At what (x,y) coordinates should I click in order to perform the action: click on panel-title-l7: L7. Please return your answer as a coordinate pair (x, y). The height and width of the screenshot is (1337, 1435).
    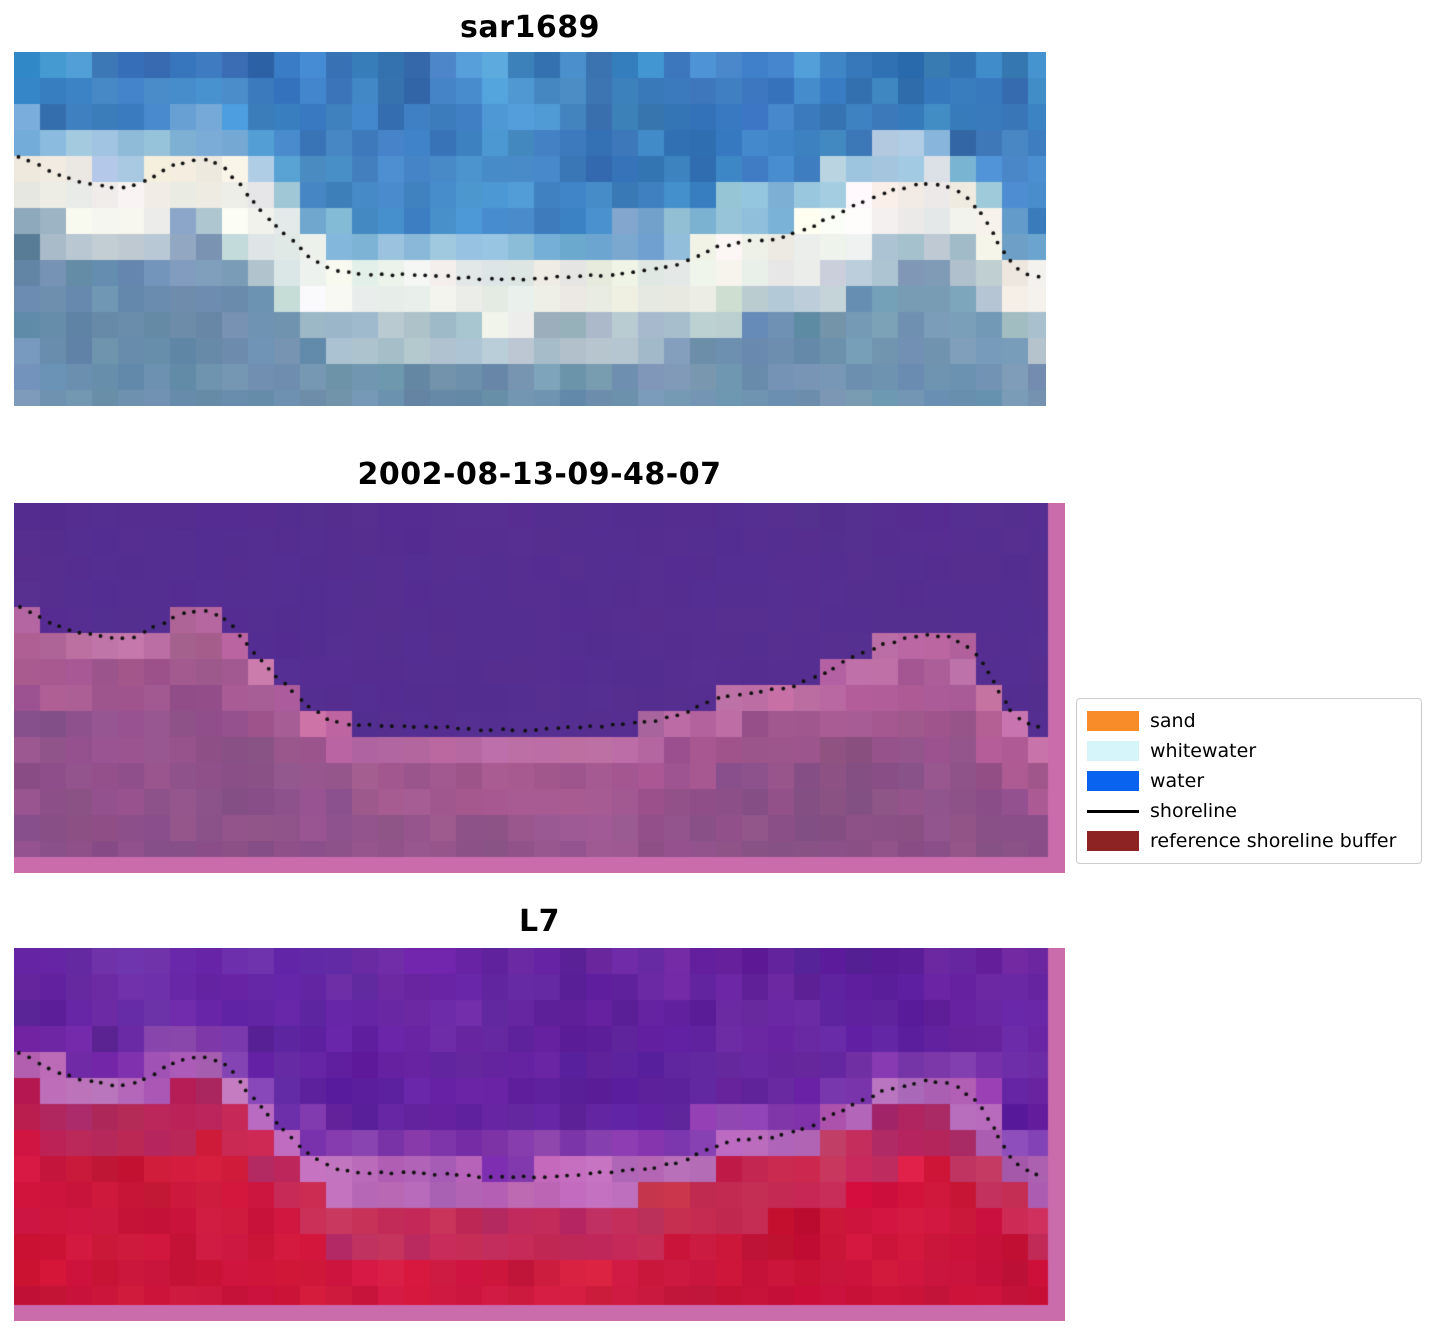
    Looking at the image, I should click on (539, 921).